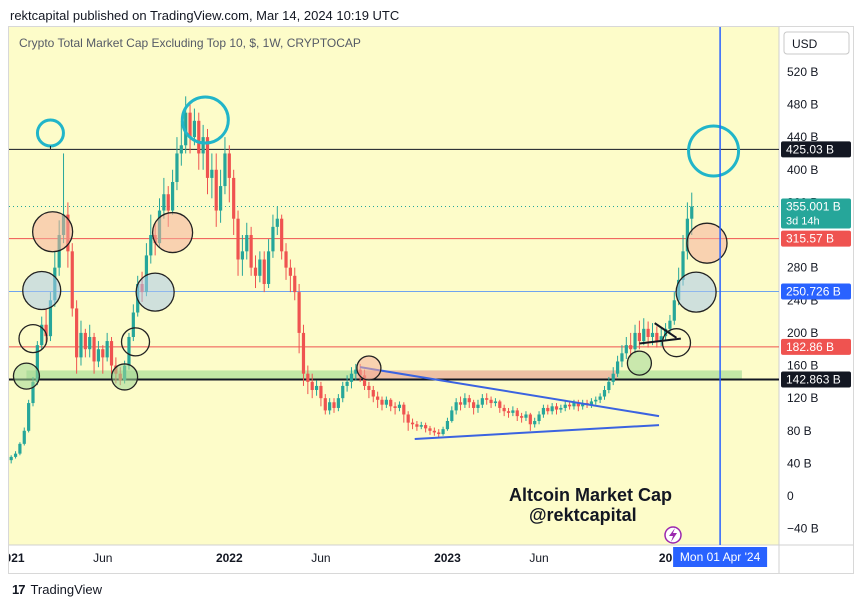  I want to click on vertical-date-label: Mon 01 Apr '24, so click(720, 557).